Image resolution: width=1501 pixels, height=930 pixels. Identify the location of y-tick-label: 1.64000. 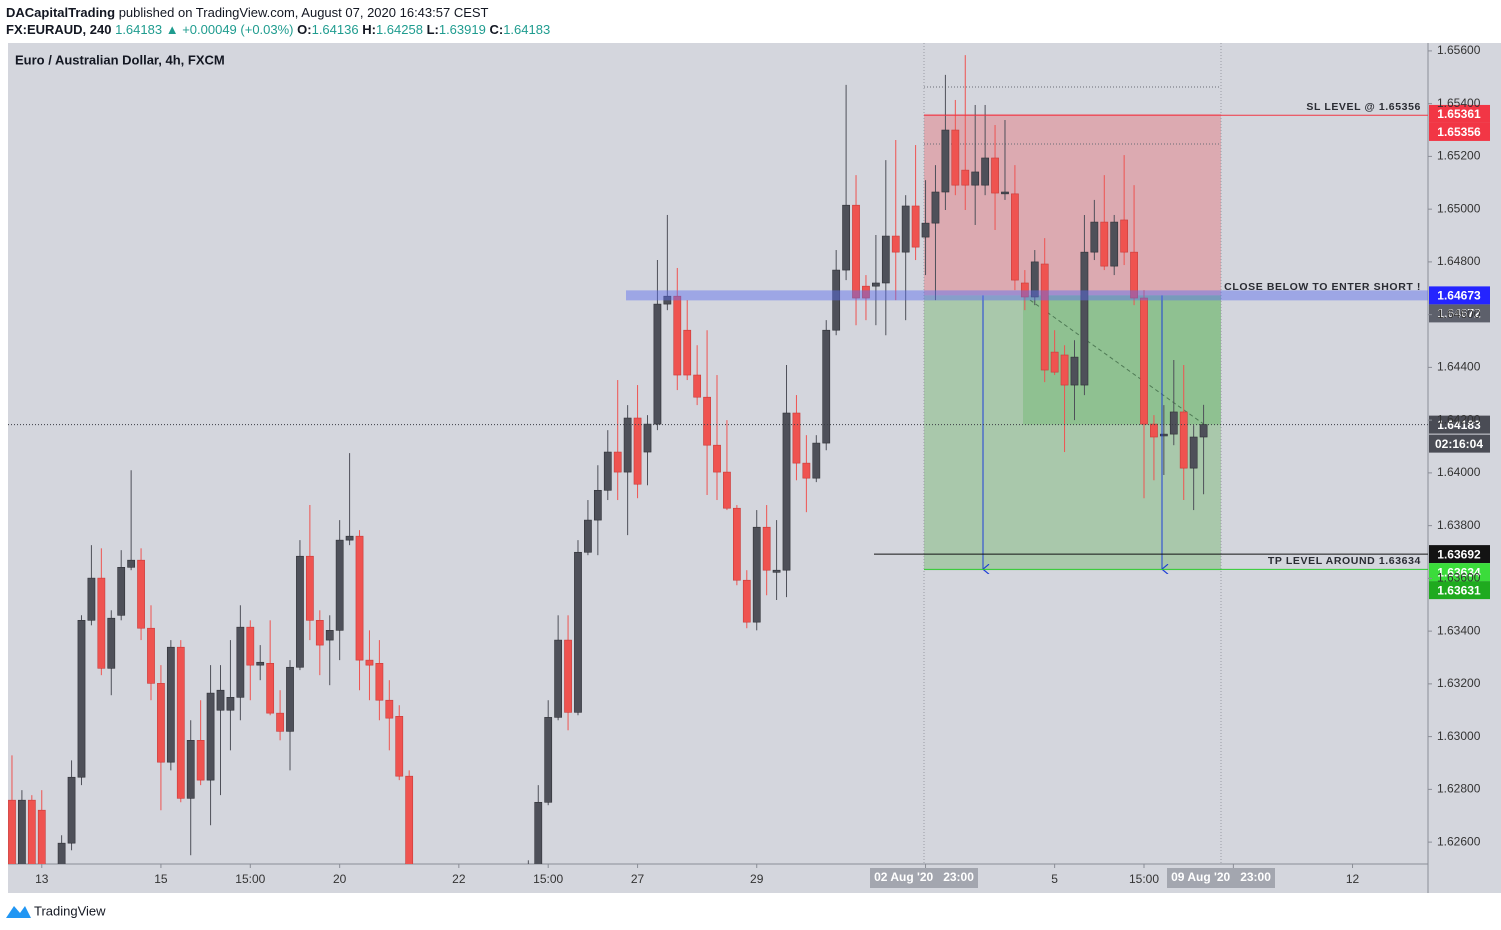
(1459, 472).